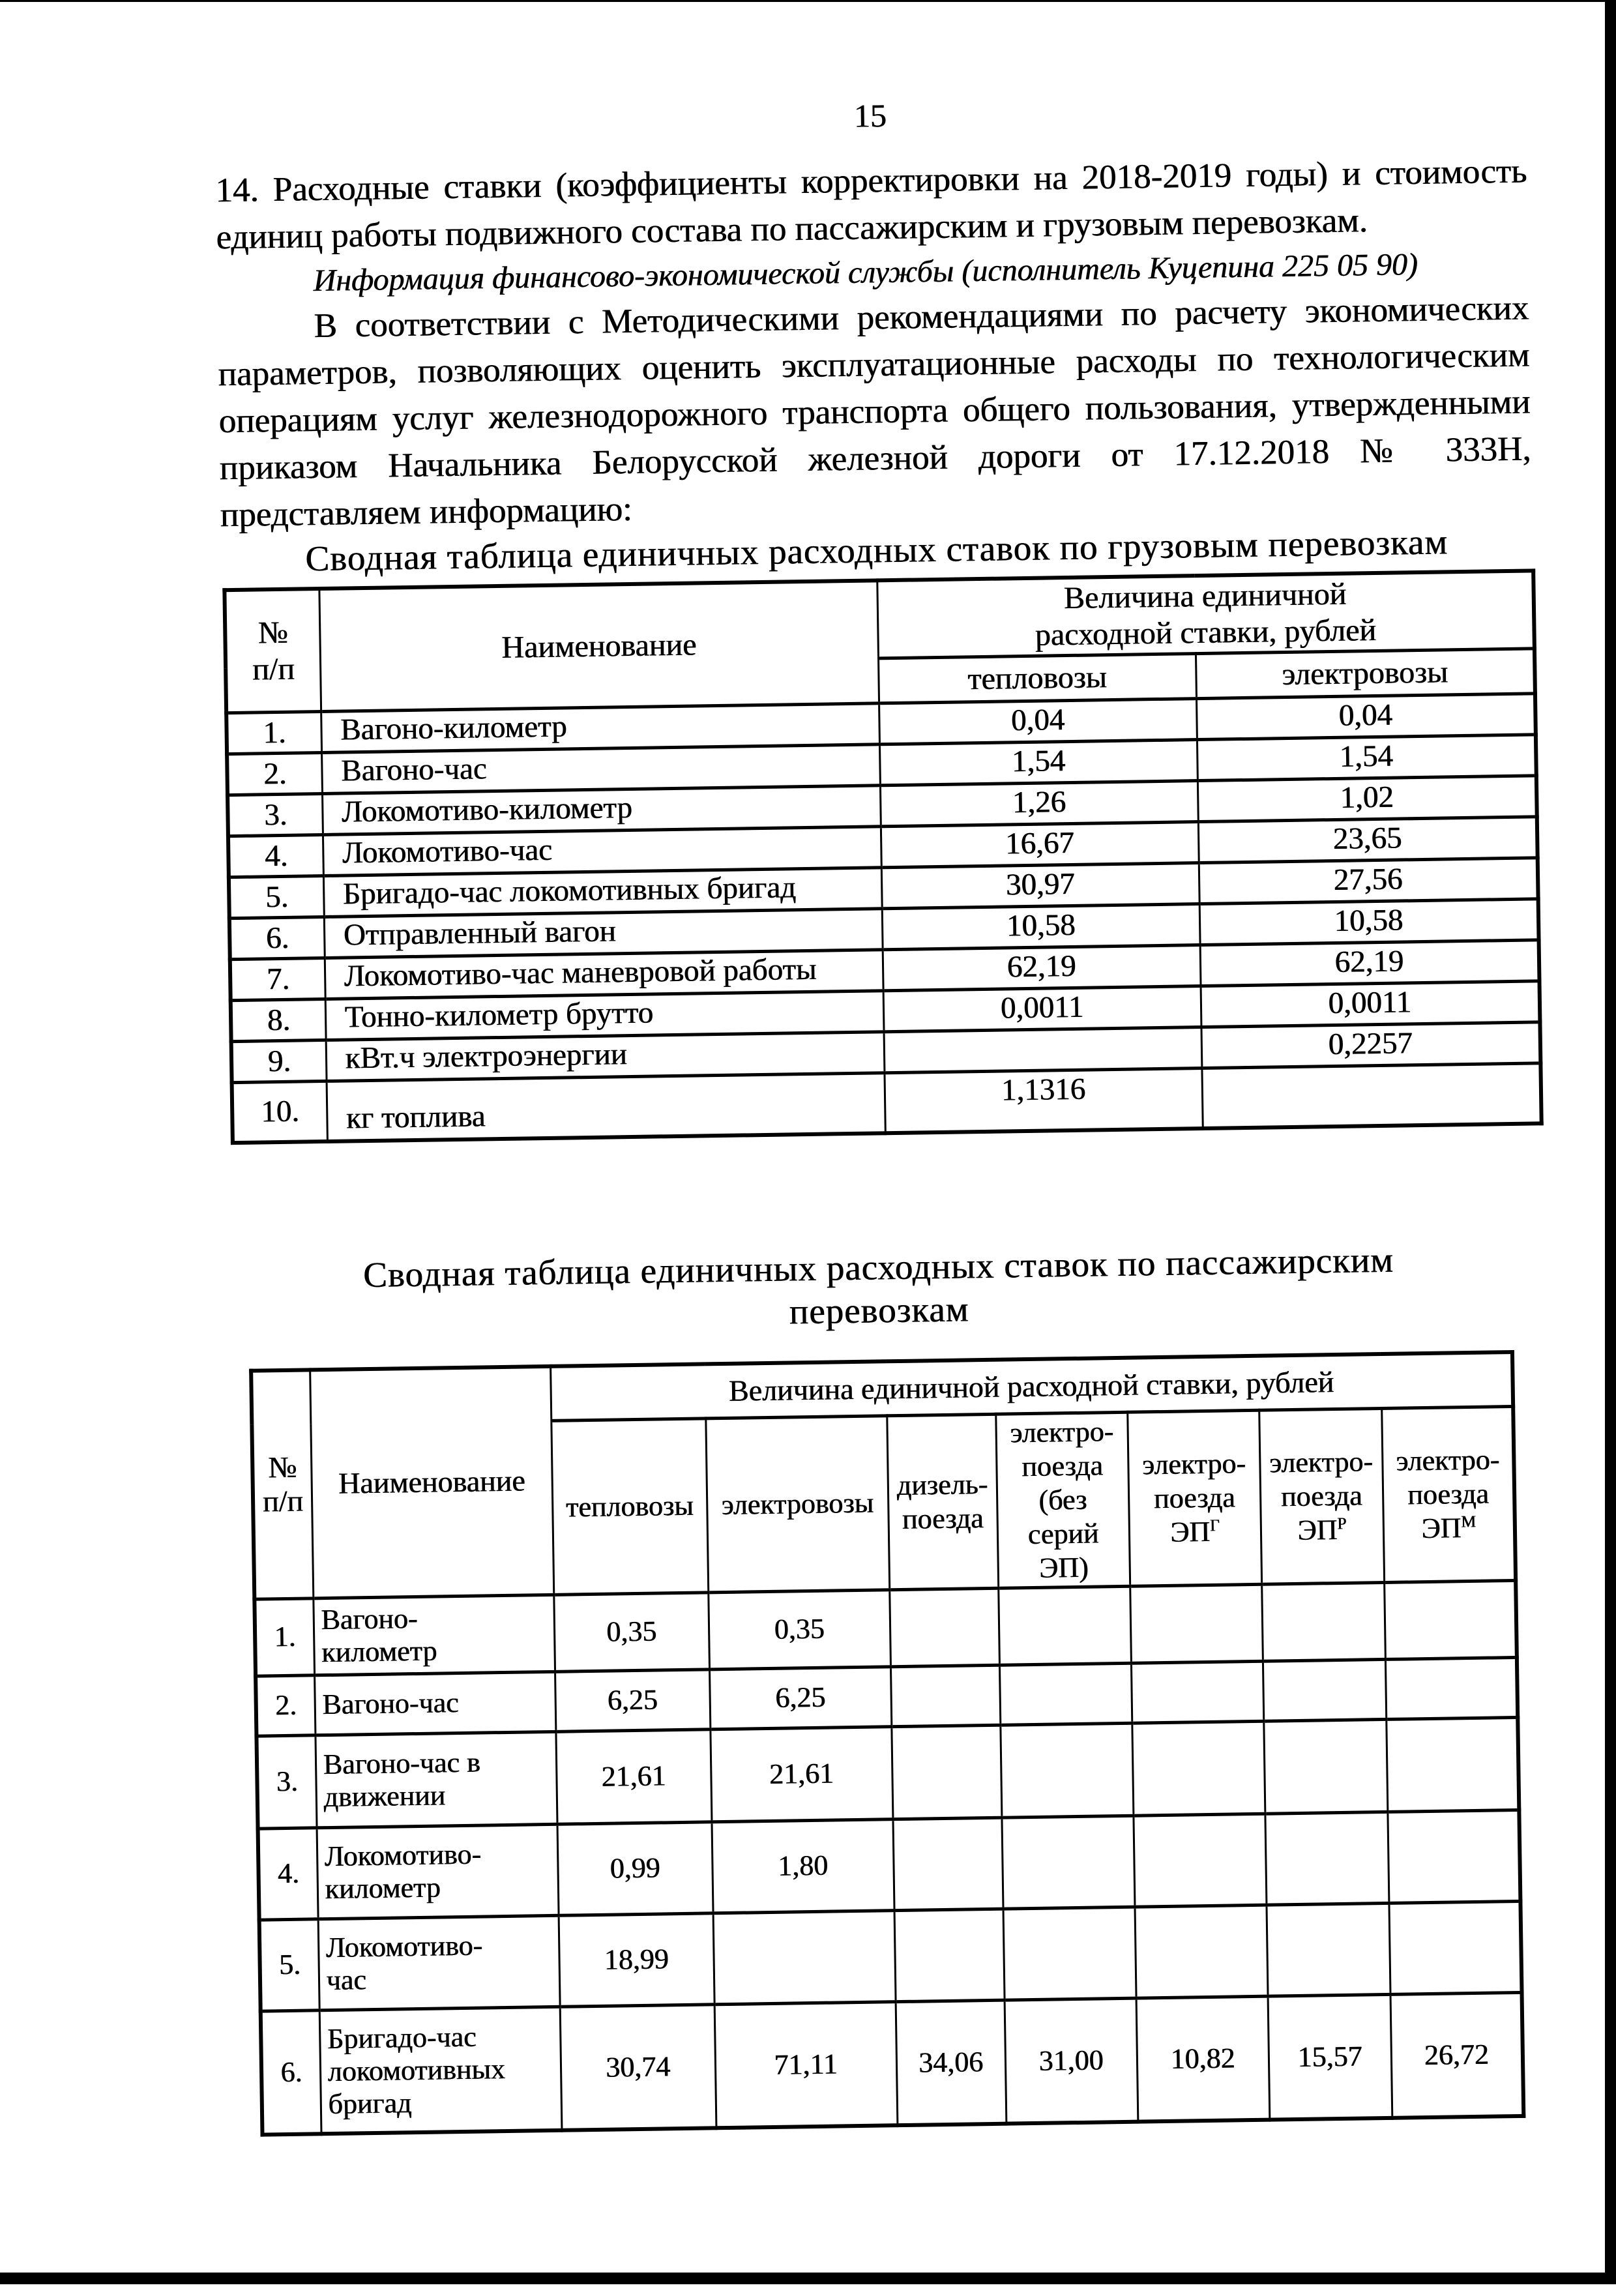 The width and height of the screenshot is (1616, 2296). Describe the element at coordinates (1071, 2061) in the screenshot. I see `row-value-cell: 31,00` at that location.